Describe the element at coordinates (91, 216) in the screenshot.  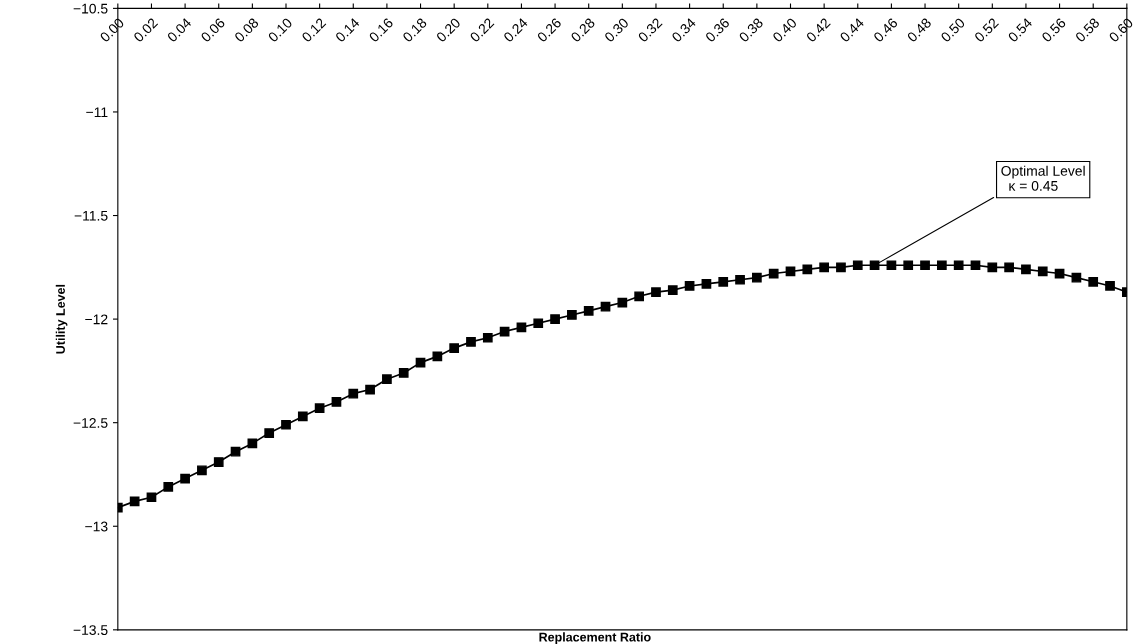
I see `y-tick-label: −11.5` at that location.